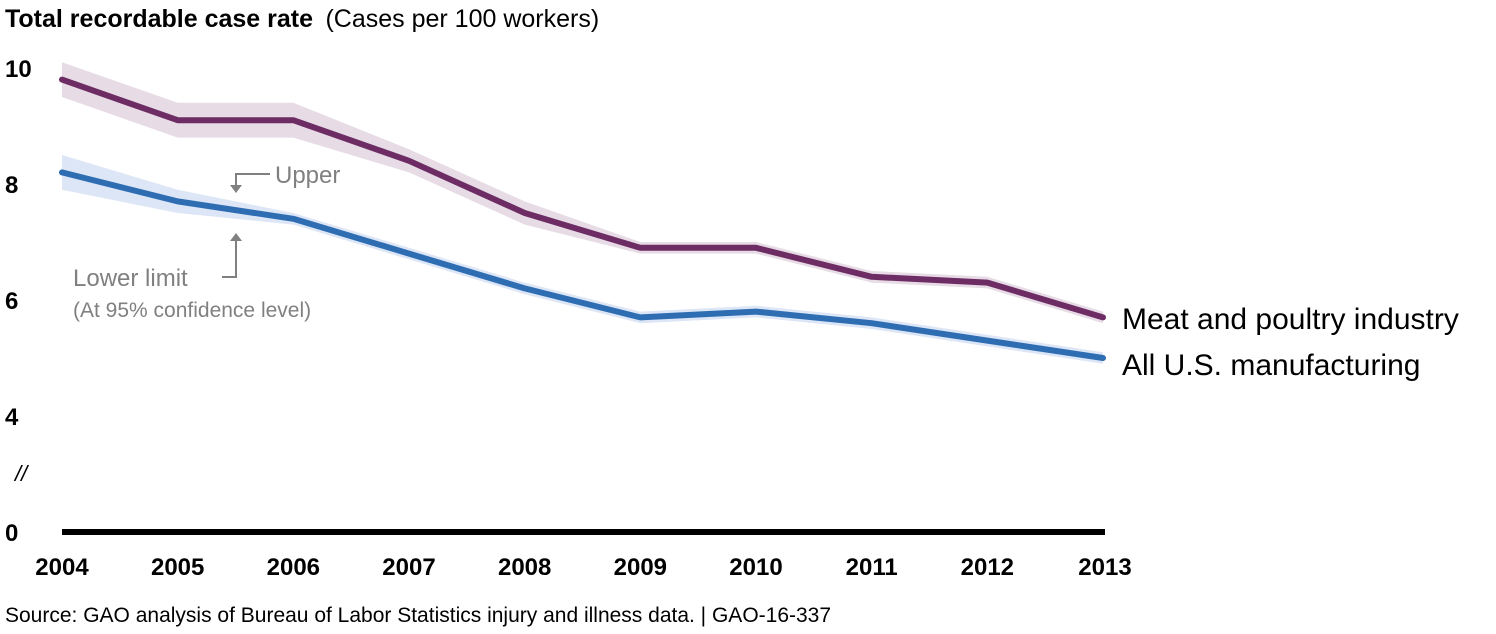 Image resolution: width=1496 pixels, height=634 pixels. I want to click on y-axis-ticks: 0 4 6 8 10, so click(18, 301).